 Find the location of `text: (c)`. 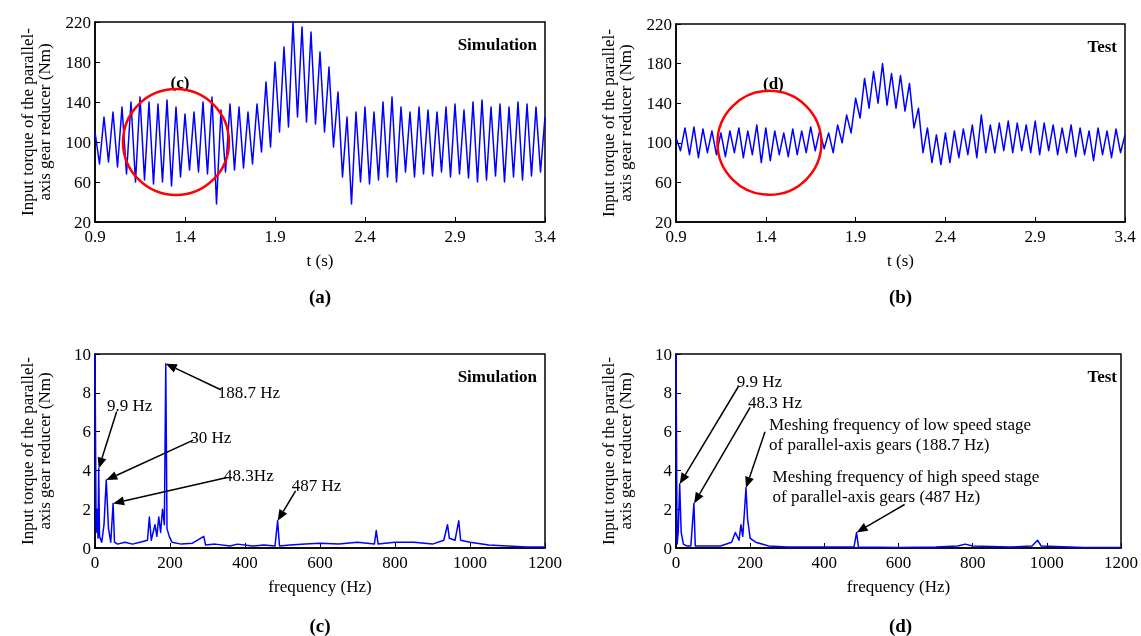

text: (c) is located at coordinates (320, 625).